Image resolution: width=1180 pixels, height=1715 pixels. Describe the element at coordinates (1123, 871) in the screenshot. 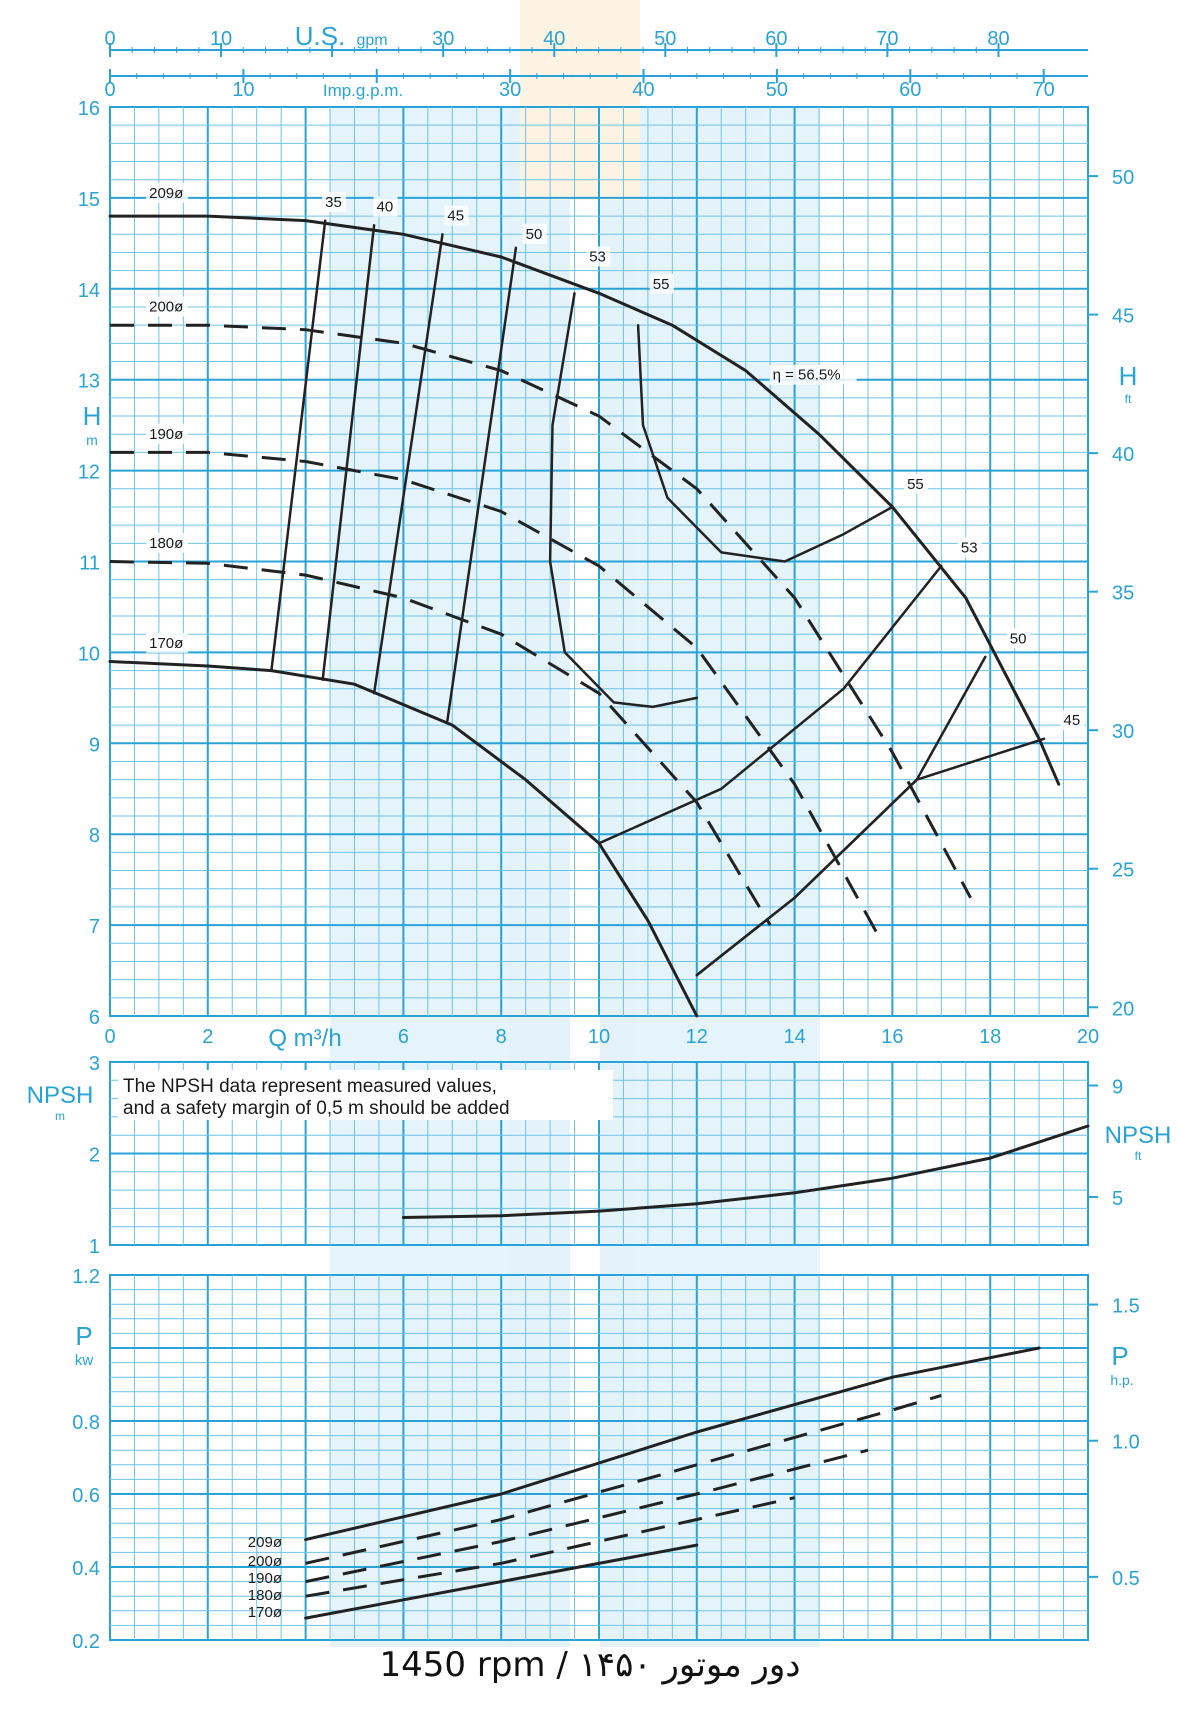

I see `y2-tick-label: 25` at that location.